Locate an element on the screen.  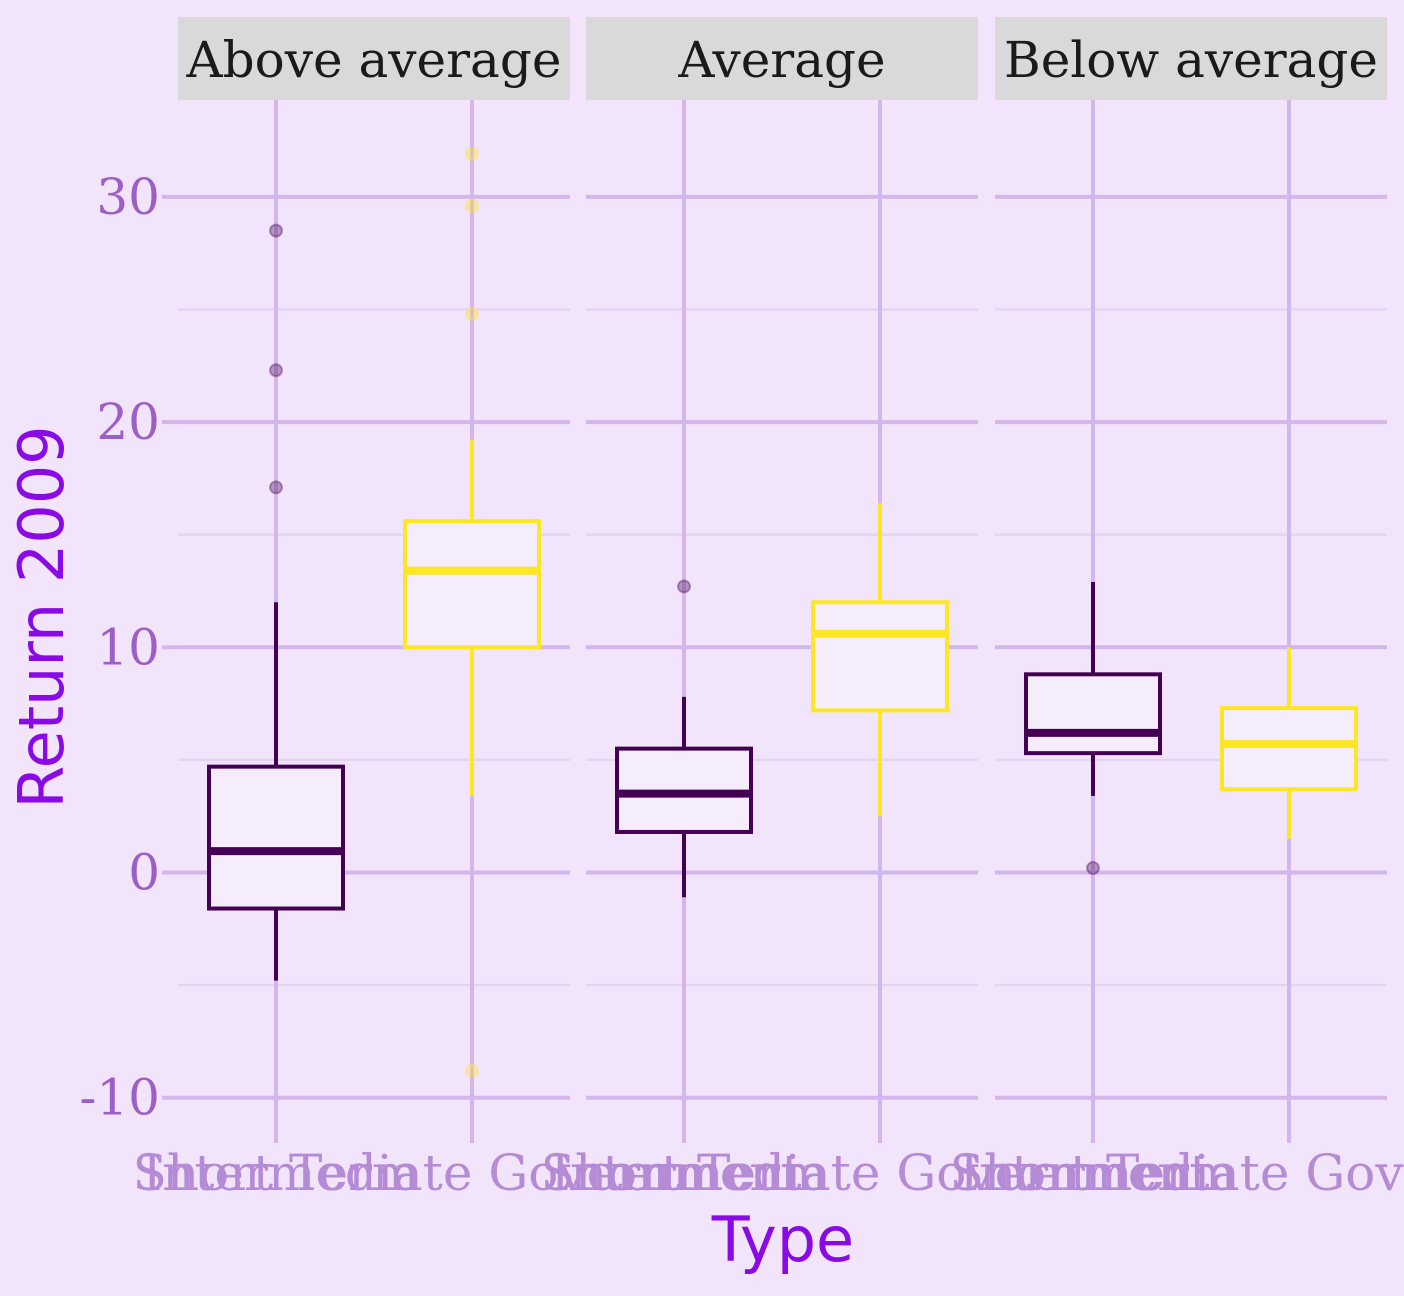
facet-strip-label: Below average is located at coordinates (1191, 60).